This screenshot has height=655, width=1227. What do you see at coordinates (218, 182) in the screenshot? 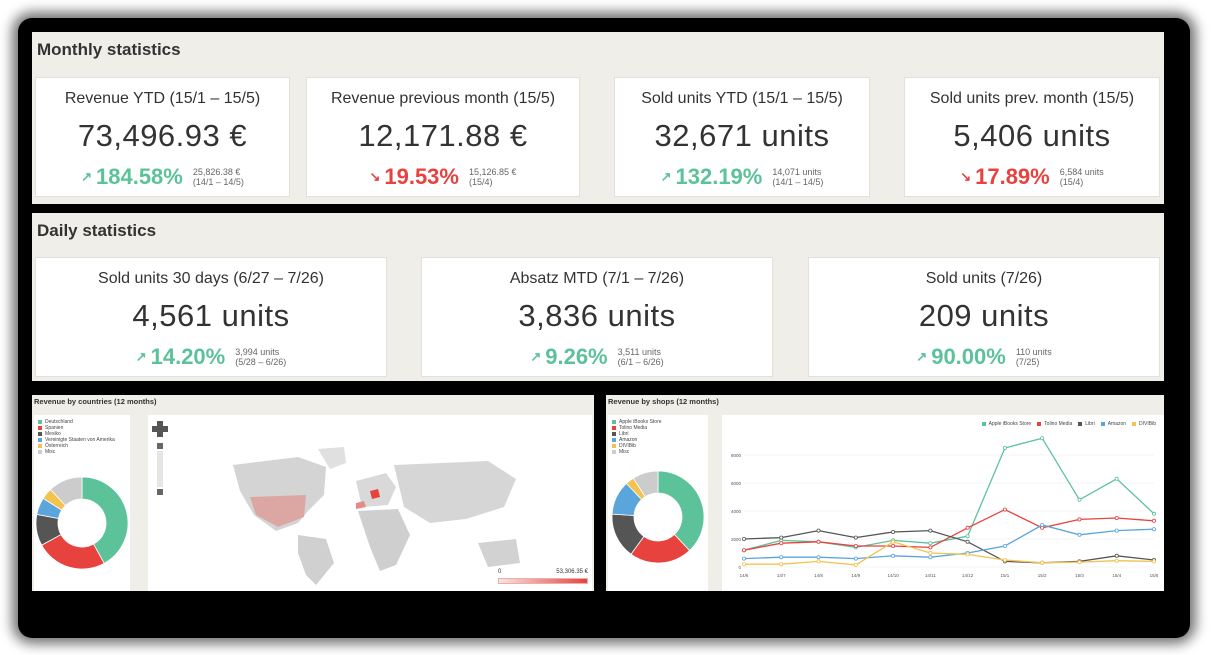
I see `previous-range: (14/1 – 14/5)` at bounding box center [218, 182].